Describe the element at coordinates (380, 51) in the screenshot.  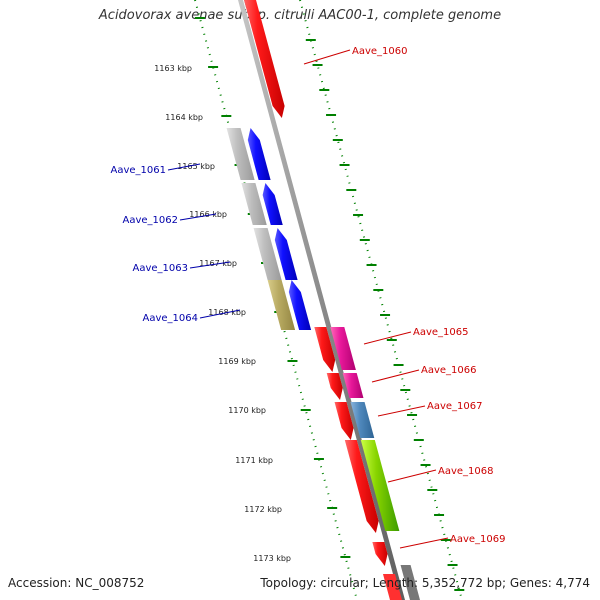
I see `gene-label-Aave_1060: Aave_1060` at that location.